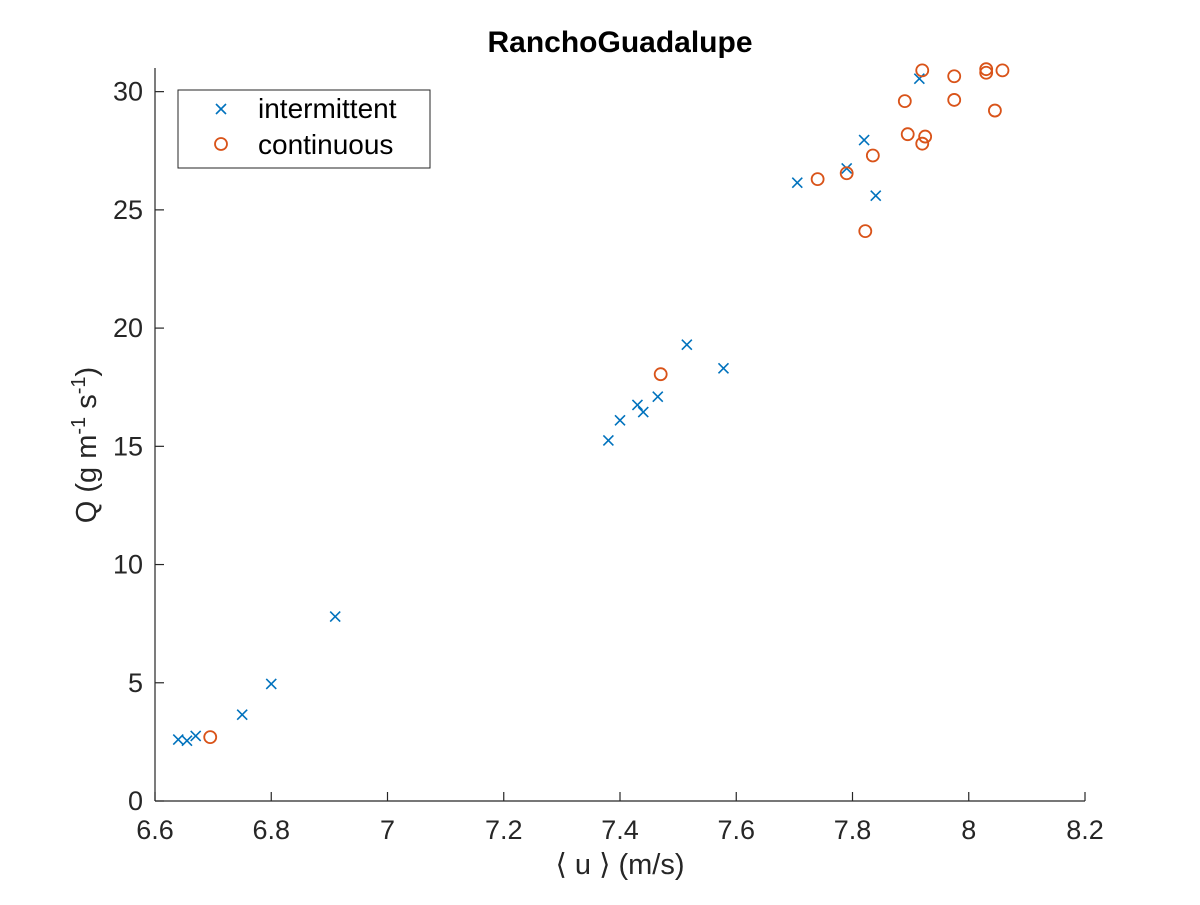 This screenshot has width=1200, height=905. What do you see at coordinates (968, 830) in the screenshot?
I see `x-tick-label: 8` at bounding box center [968, 830].